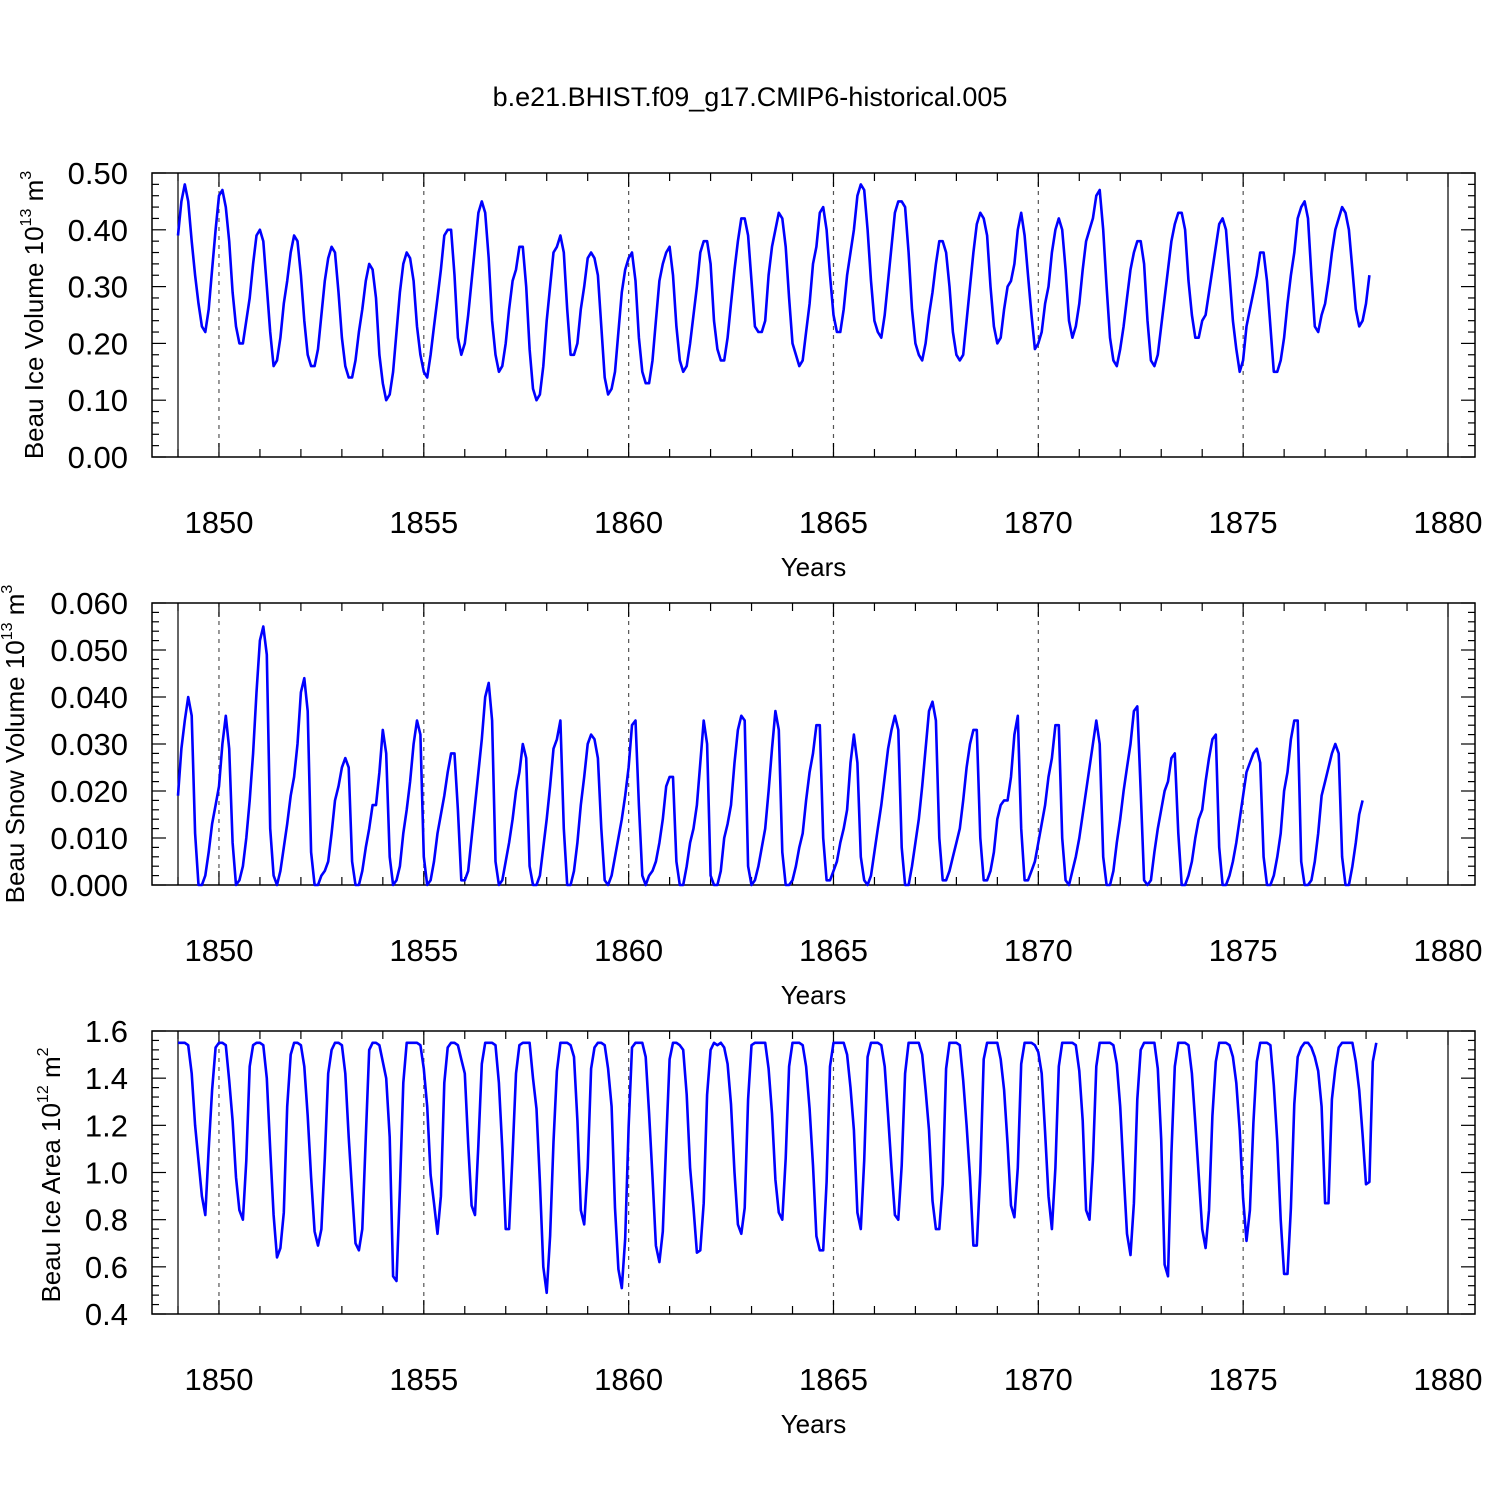  I want to click on y-tick-label: 1.4, so click(106, 1078).